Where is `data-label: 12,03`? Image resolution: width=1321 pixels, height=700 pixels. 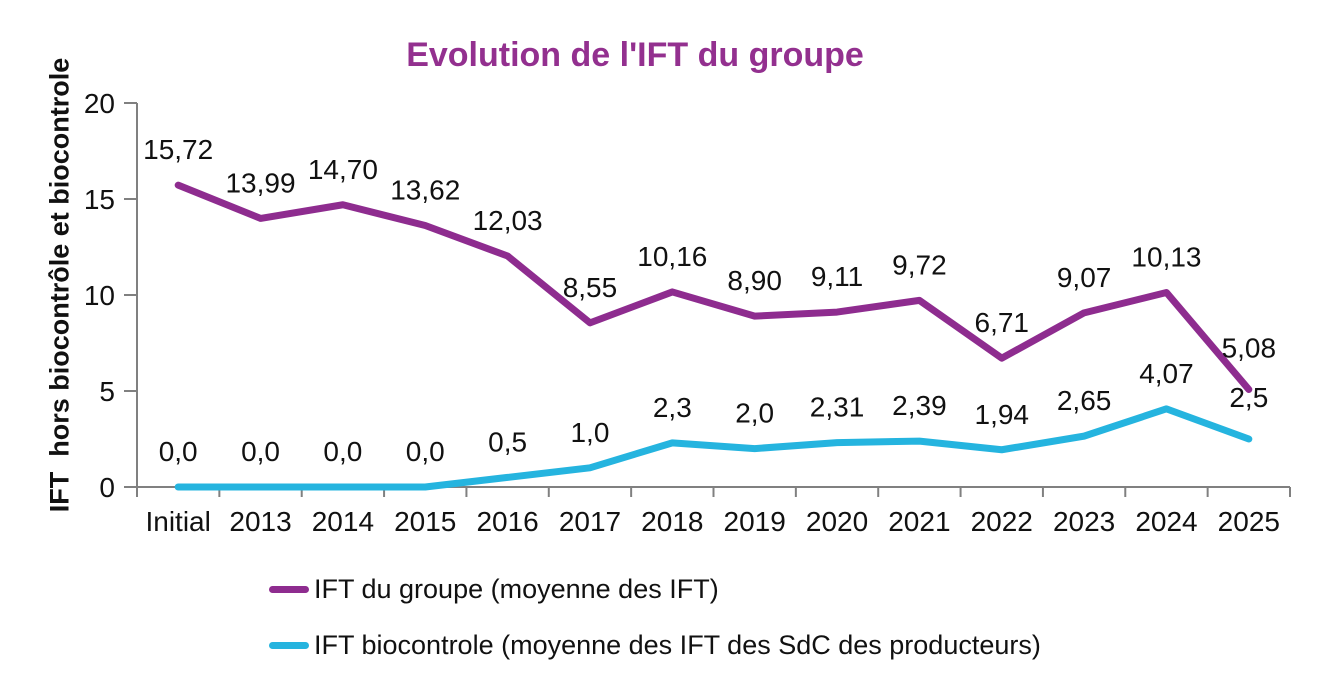
data-label: 12,03 is located at coordinates (508, 220).